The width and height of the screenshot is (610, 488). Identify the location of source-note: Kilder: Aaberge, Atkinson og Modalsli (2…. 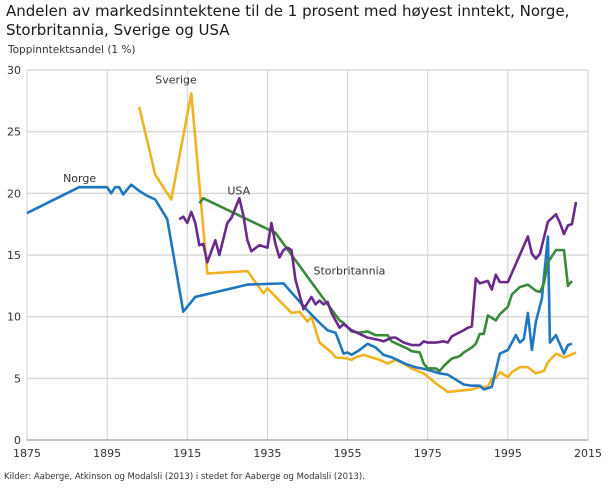
(184, 477).